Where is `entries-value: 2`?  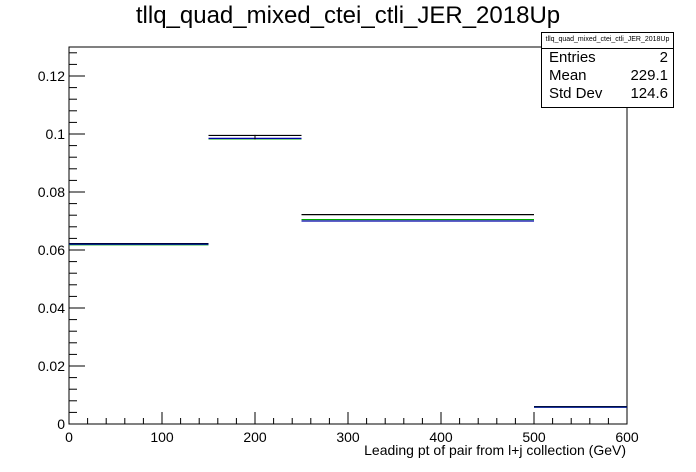
entries-value: 2 is located at coordinates (663, 57).